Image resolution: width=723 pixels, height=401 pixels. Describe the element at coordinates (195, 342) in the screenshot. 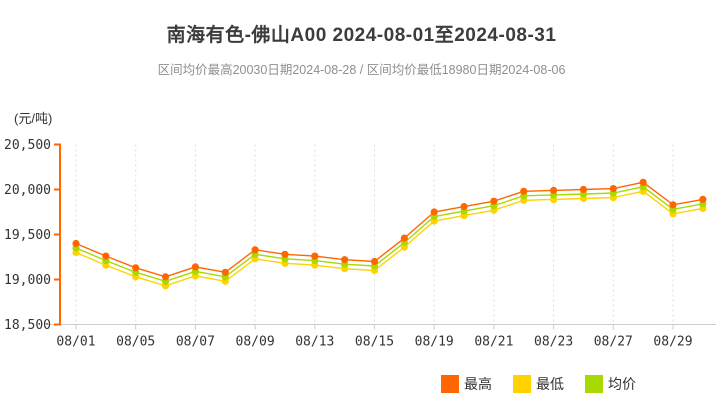

I see `x-tick-label: 08/07` at that location.